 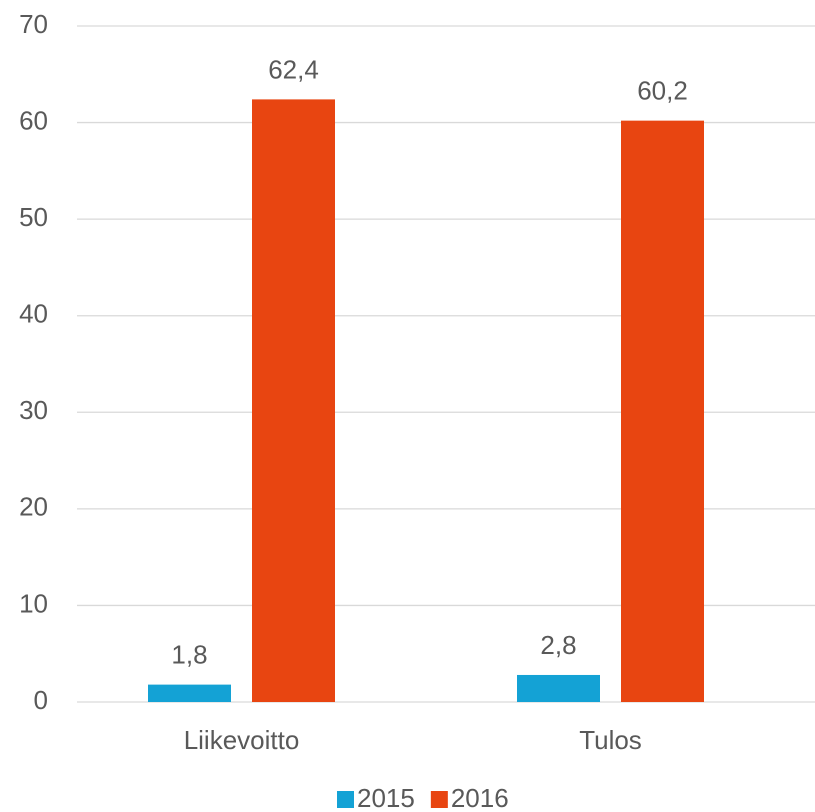 I want to click on value-label: 2,8, so click(x=558, y=645).